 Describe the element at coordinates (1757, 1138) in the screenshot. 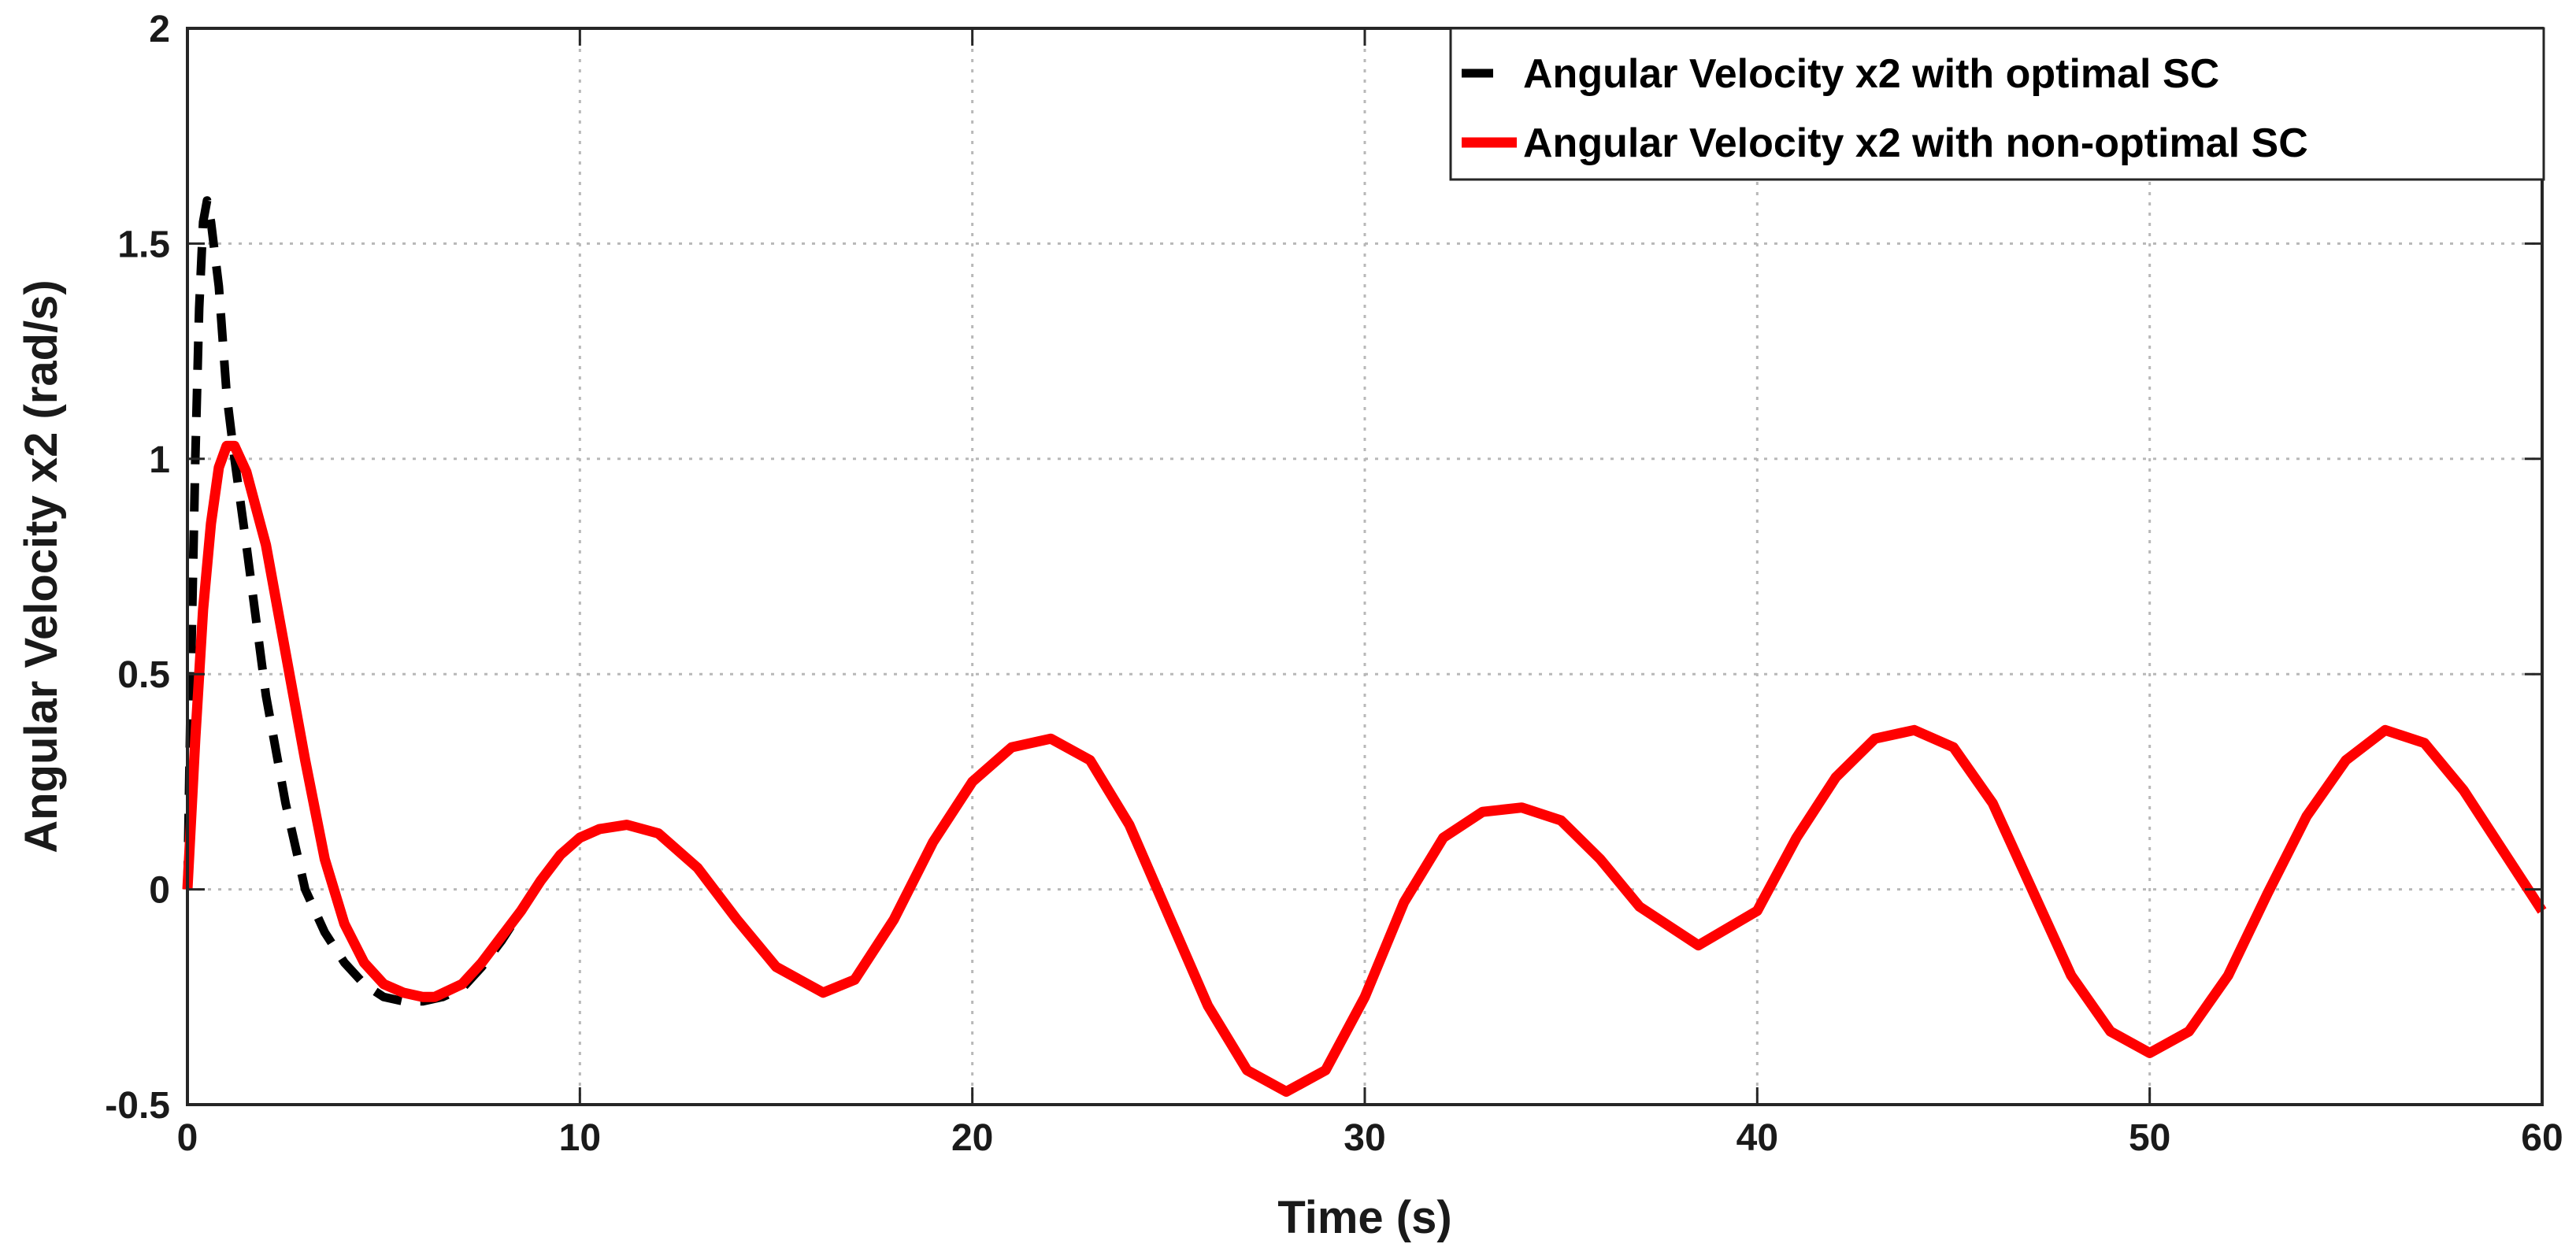

I see `x-tick-label: 40` at that location.